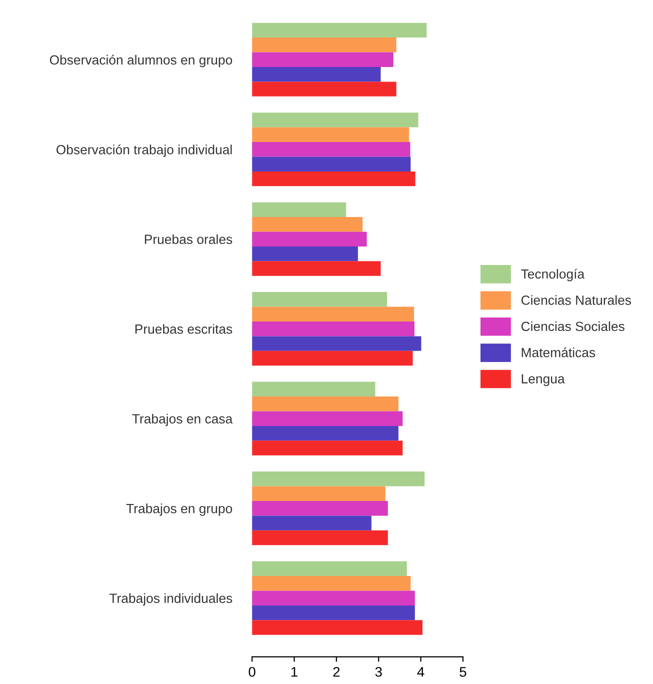  I want to click on legend-label: Tecnología, so click(553, 275).